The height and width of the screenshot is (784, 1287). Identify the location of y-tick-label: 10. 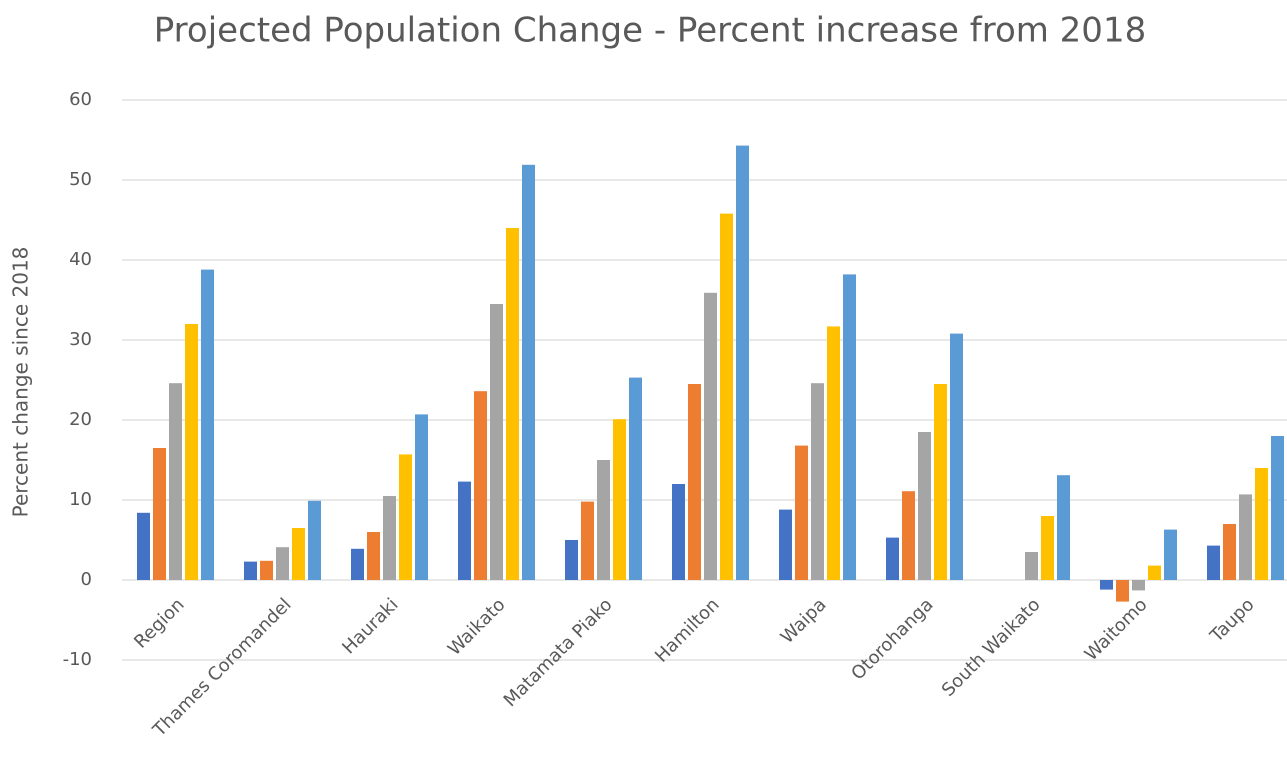
(80, 499).